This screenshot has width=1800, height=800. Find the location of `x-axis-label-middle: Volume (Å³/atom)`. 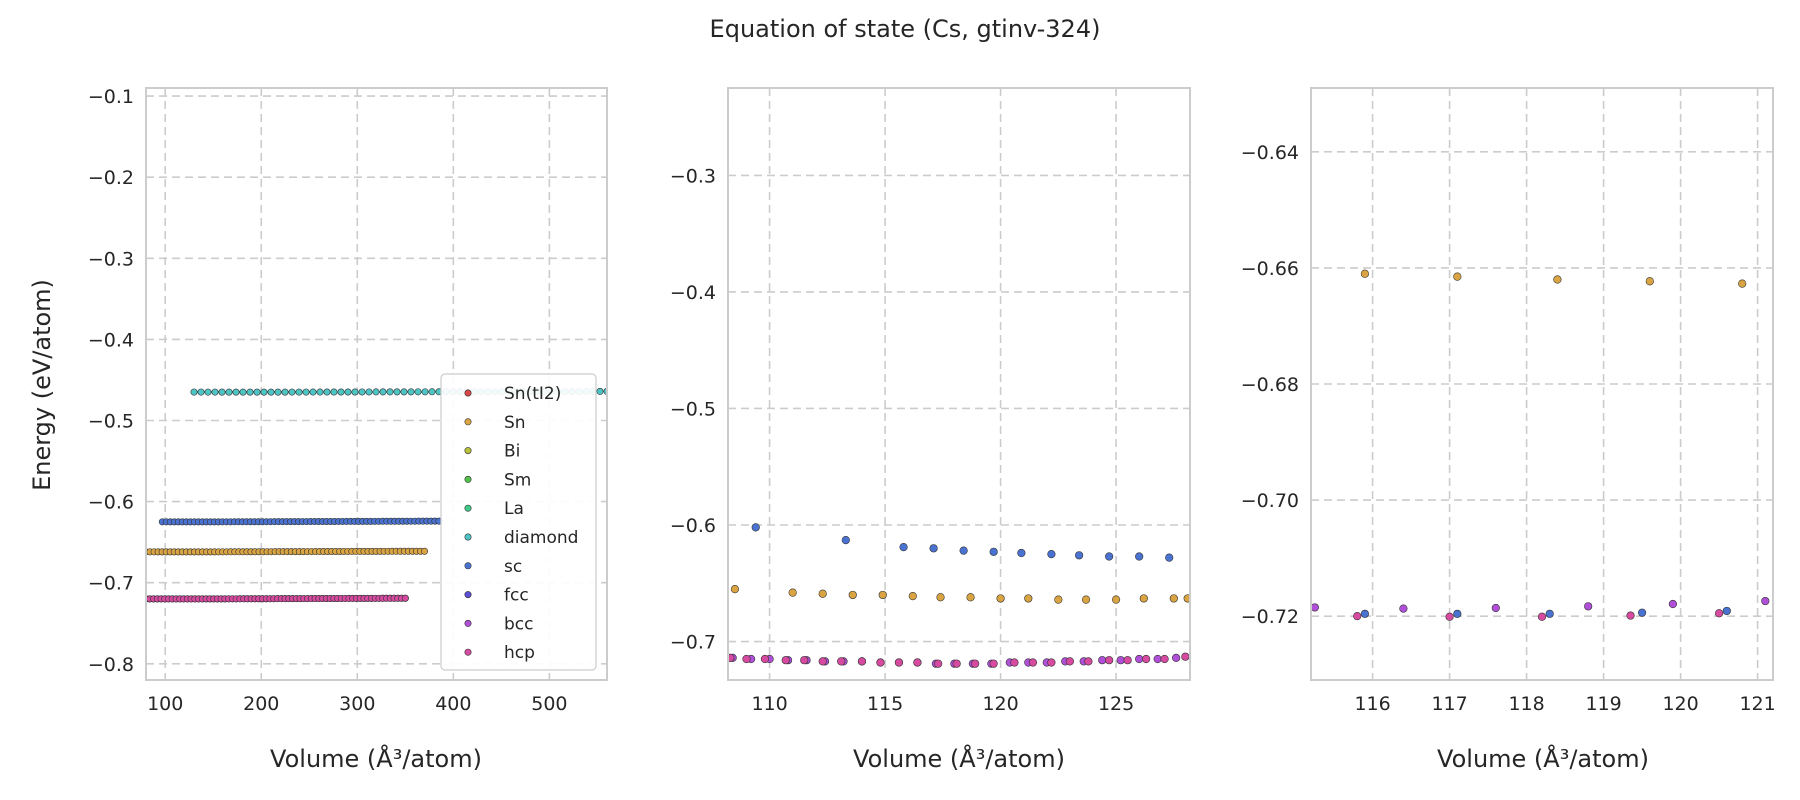

x-axis-label-middle: Volume (Å³/atom) is located at coordinates (959, 758).